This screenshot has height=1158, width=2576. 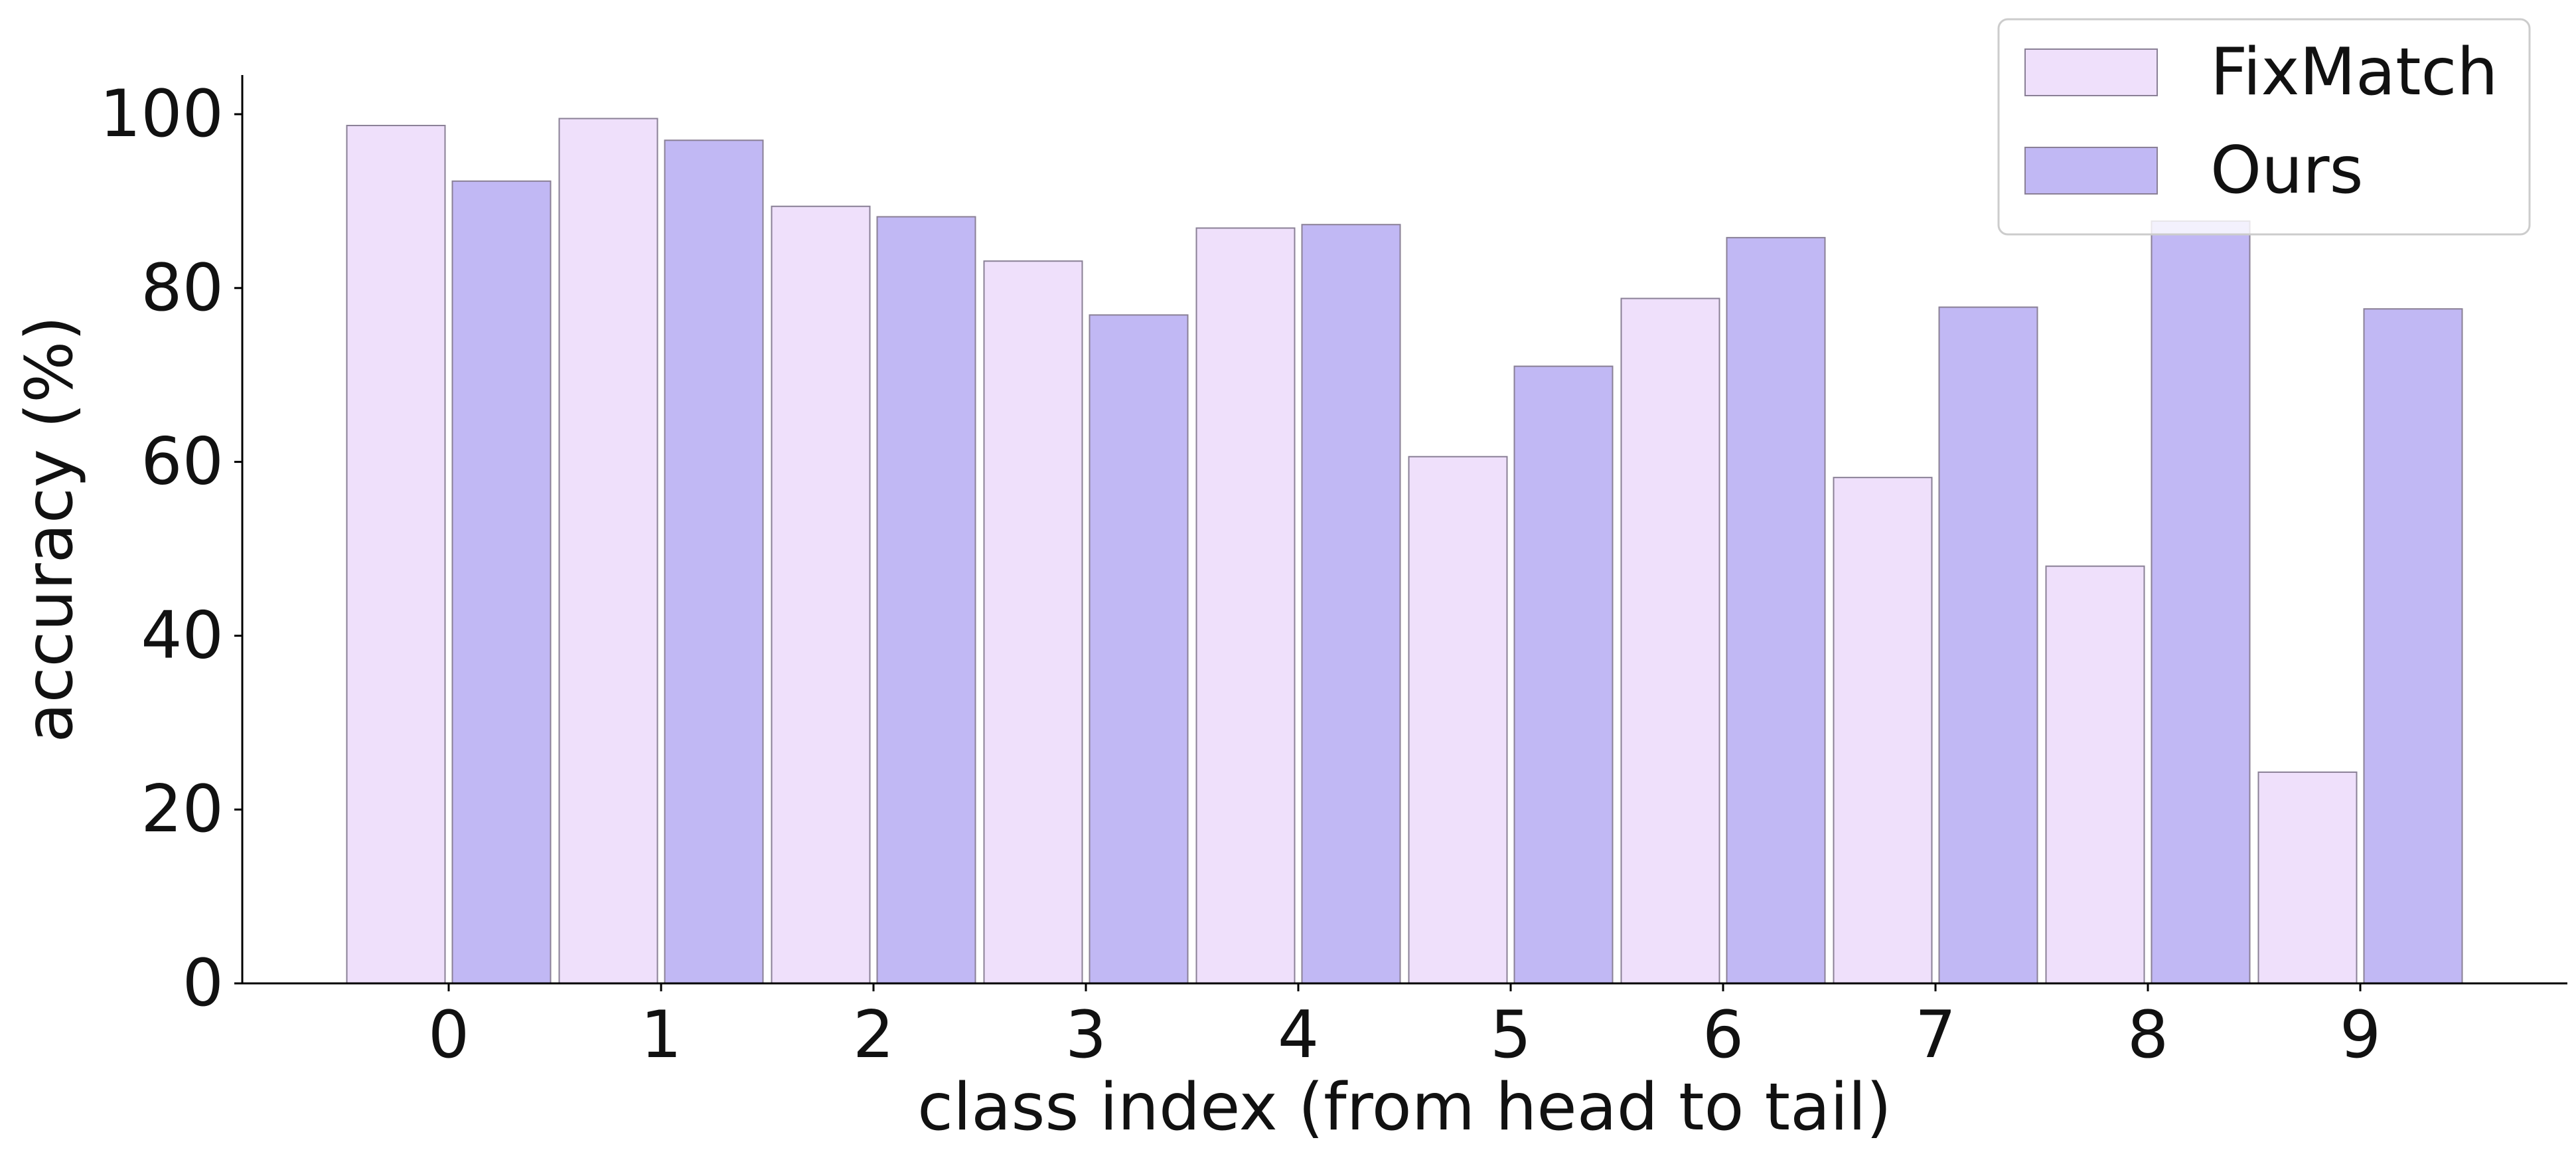 I want to click on x-tick-label-9: 9, so click(x=2360, y=1035).